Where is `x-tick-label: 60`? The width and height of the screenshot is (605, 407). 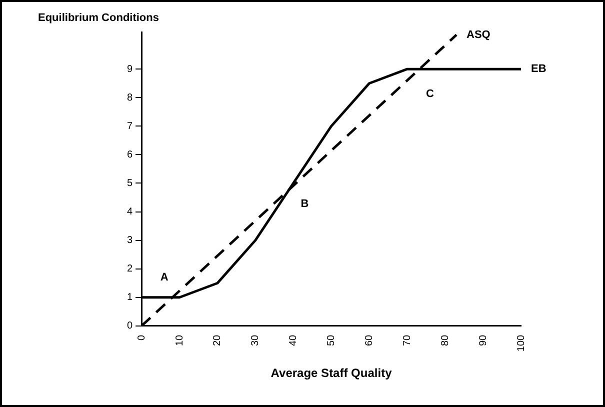 x-tick-label: 60 is located at coordinates (369, 340).